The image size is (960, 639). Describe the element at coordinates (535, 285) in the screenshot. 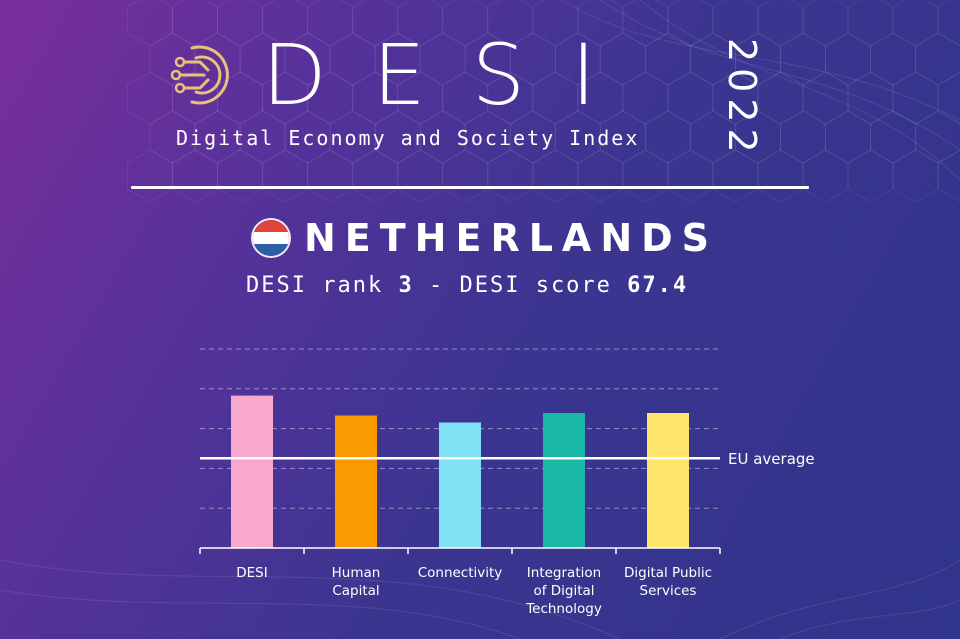

I see `score-label: DESI score` at that location.